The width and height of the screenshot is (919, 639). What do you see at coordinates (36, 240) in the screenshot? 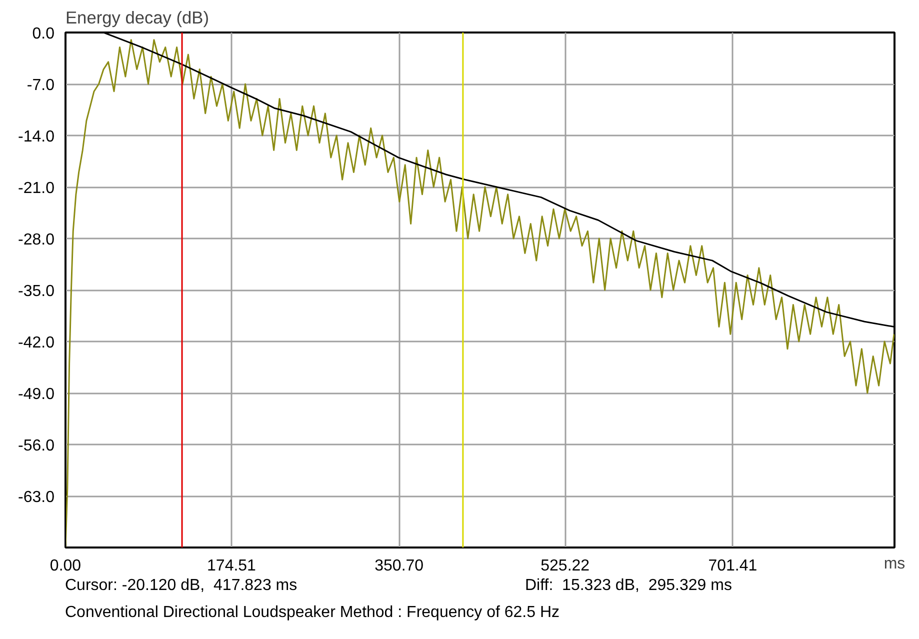
I see `y-tick-label: -28.0` at bounding box center [36, 240].